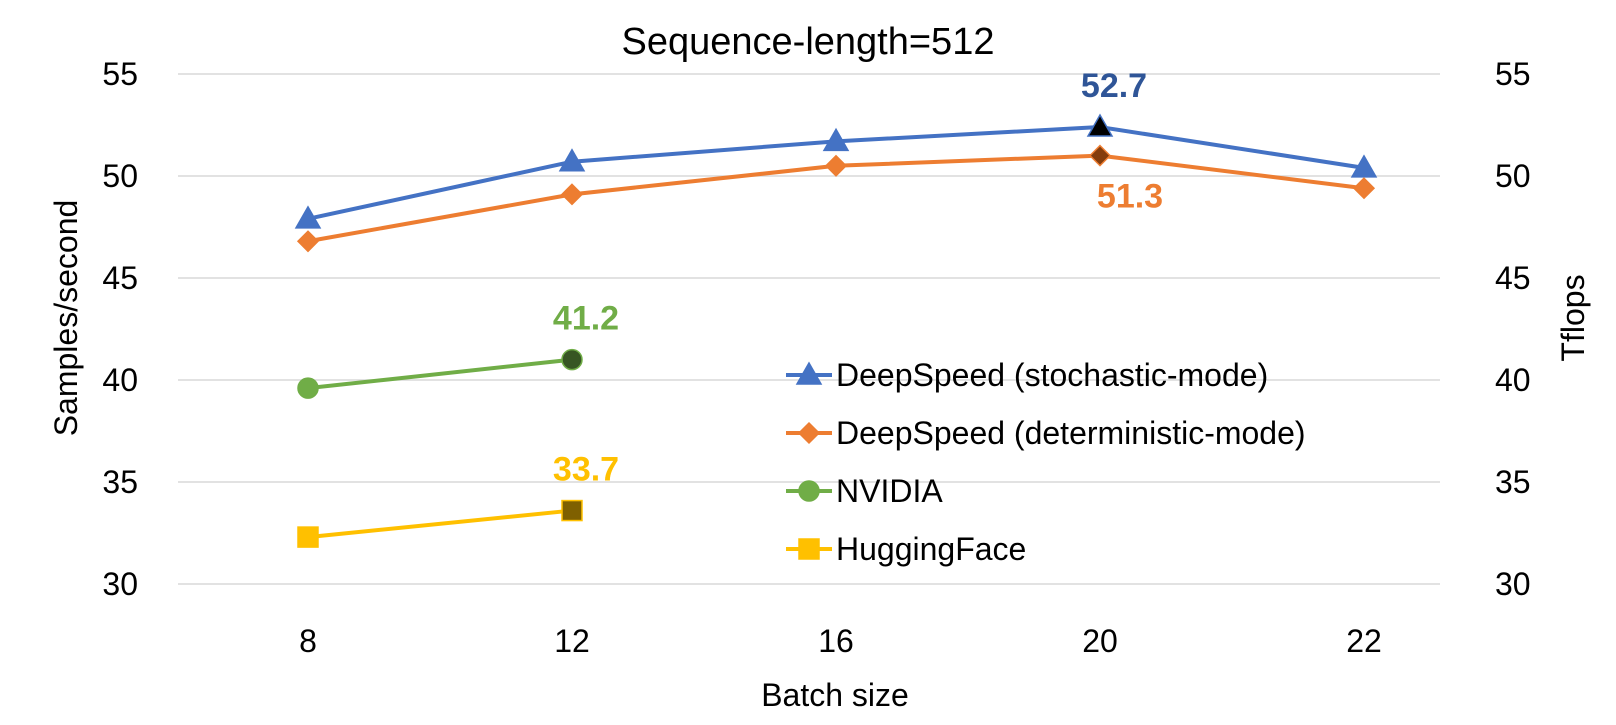 The image size is (1616, 725). Describe the element at coordinates (836, 641) in the screenshot. I see `x-tick-label: 16` at that location.